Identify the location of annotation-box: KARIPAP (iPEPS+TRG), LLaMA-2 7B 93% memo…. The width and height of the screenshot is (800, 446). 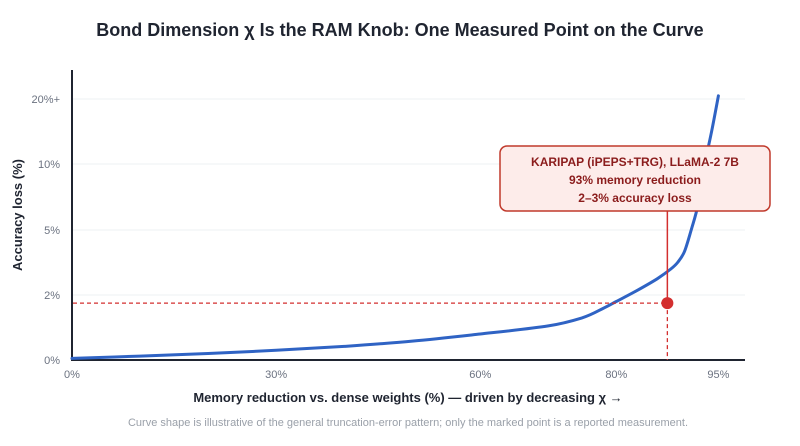
(635, 178).